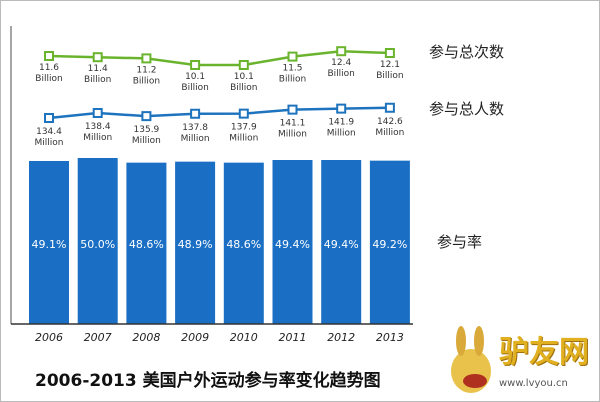  I want to click on x-tick-2010: 2010, so click(244, 337).